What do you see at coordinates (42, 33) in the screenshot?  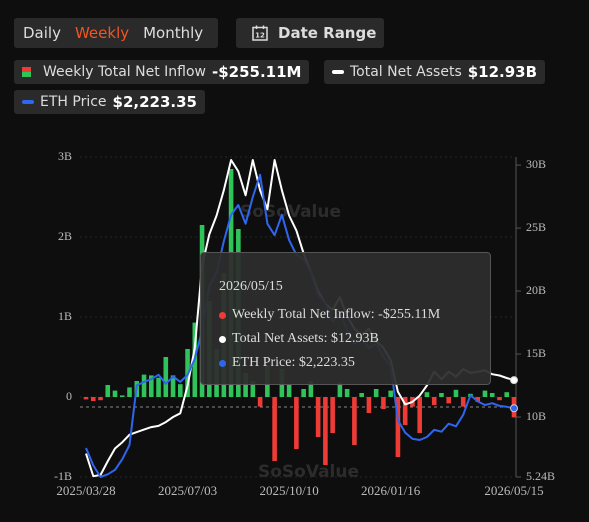 I see `period-button: Daily` at bounding box center [42, 33].